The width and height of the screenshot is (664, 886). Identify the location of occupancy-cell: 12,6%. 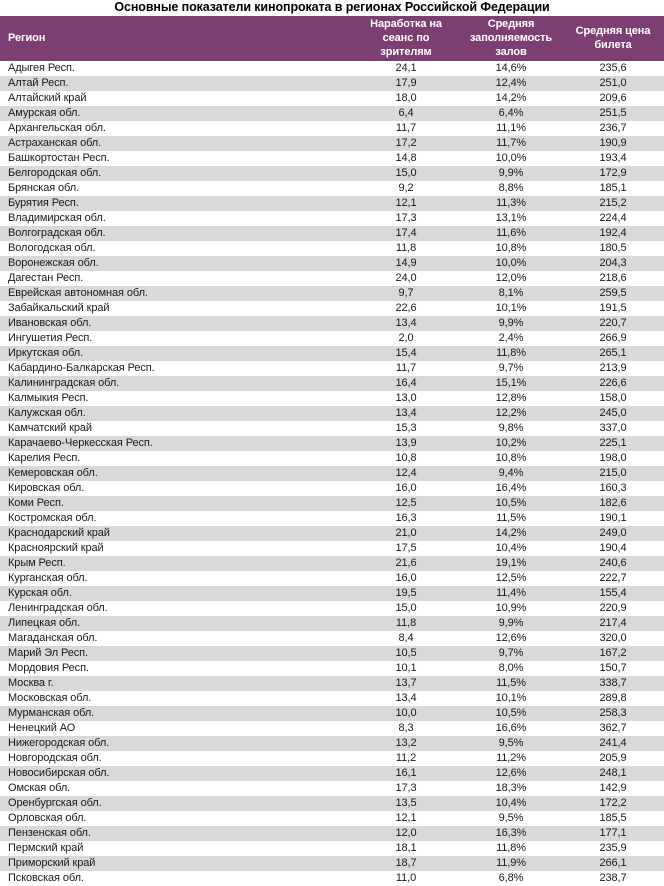
(511, 639).